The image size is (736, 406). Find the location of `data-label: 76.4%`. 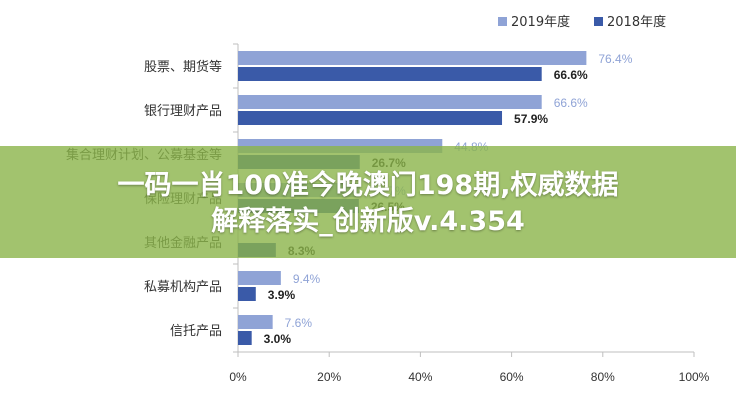

data-label: 76.4% is located at coordinates (615, 59).